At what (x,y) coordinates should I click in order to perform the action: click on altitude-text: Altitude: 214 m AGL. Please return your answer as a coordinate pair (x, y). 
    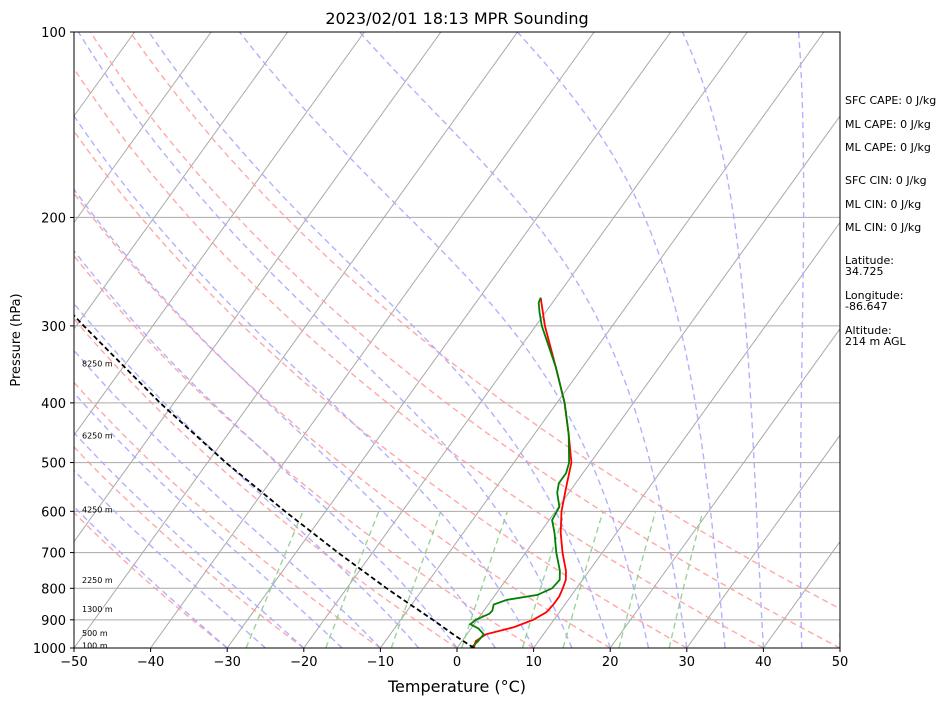
    Looking at the image, I should click on (875, 336).